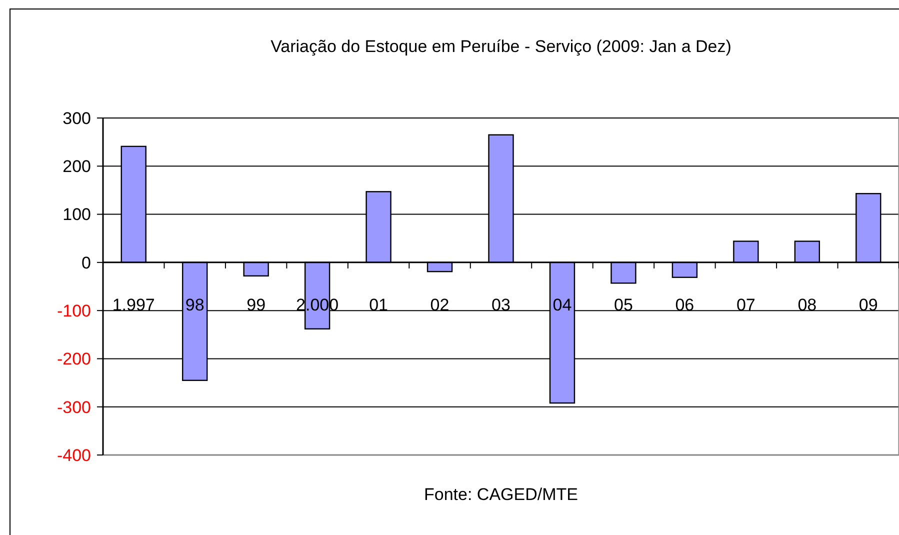 The height and width of the screenshot is (535, 899). What do you see at coordinates (194, 304) in the screenshot?
I see `x-tick-label: 98` at bounding box center [194, 304].